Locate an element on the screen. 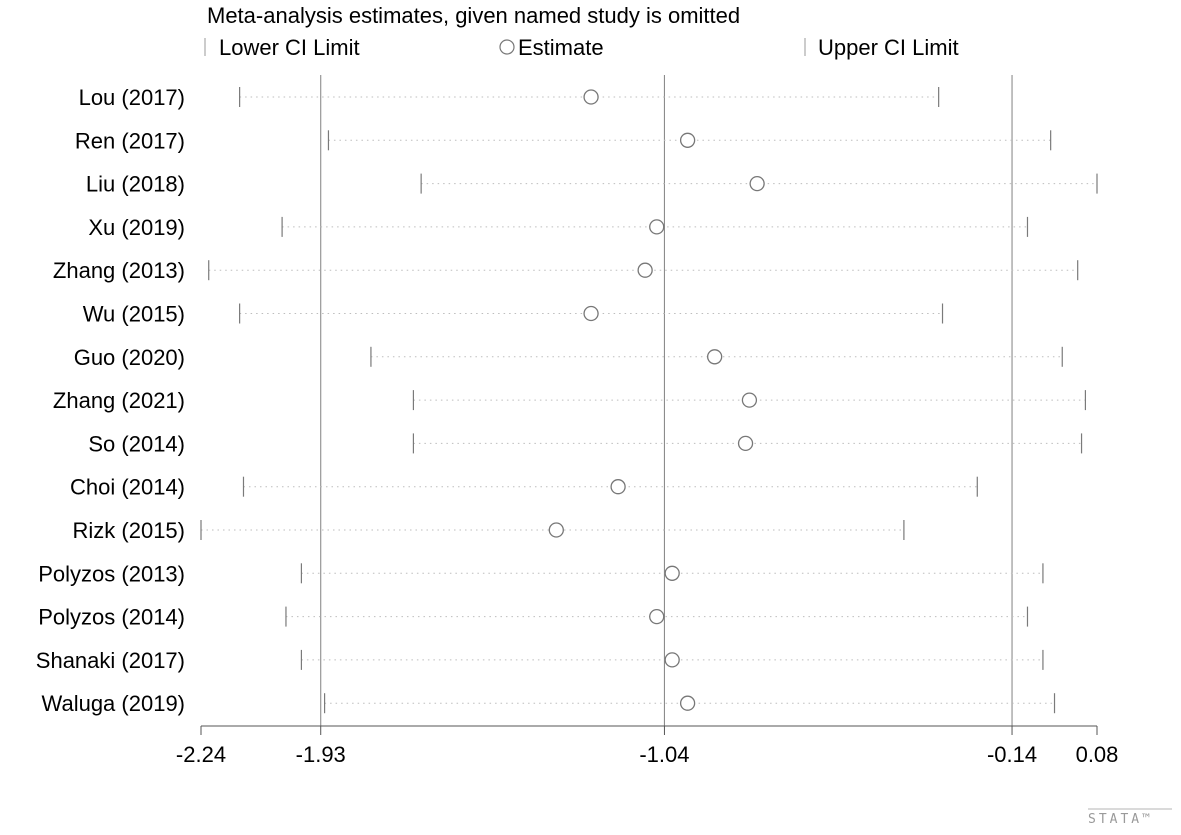  study-label-12: Polyzos (2014) is located at coordinates (111, 617).